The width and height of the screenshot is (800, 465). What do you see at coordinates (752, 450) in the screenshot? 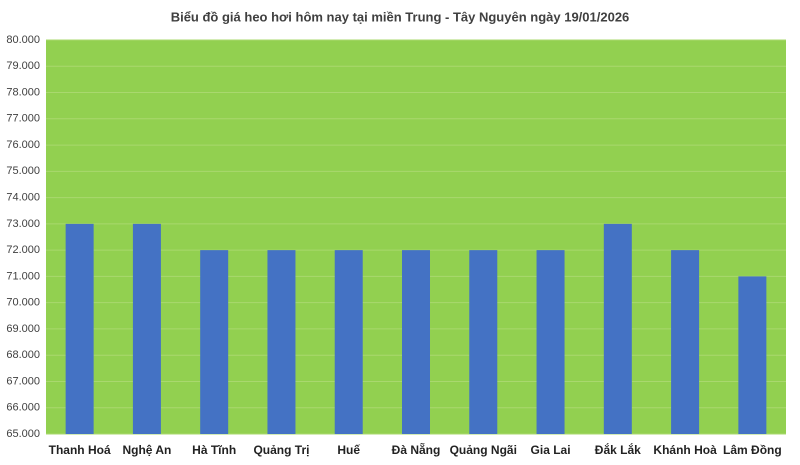
I see `x-tick-label: Lâm Đồng` at bounding box center [752, 450].